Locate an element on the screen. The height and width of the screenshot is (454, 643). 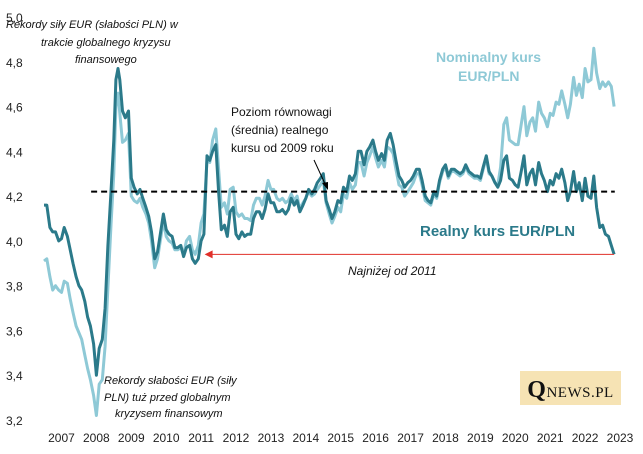
x-tick-label: 2013 is located at coordinates (271, 438).